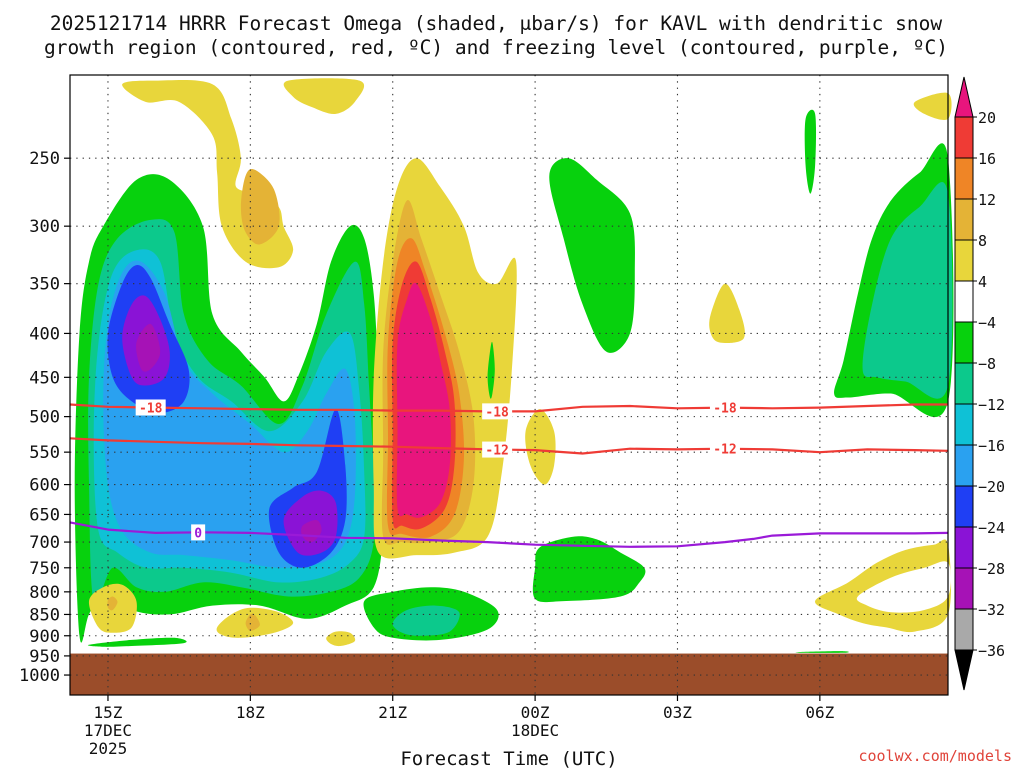  I want to click on freezing-level-line, so click(509, 534).